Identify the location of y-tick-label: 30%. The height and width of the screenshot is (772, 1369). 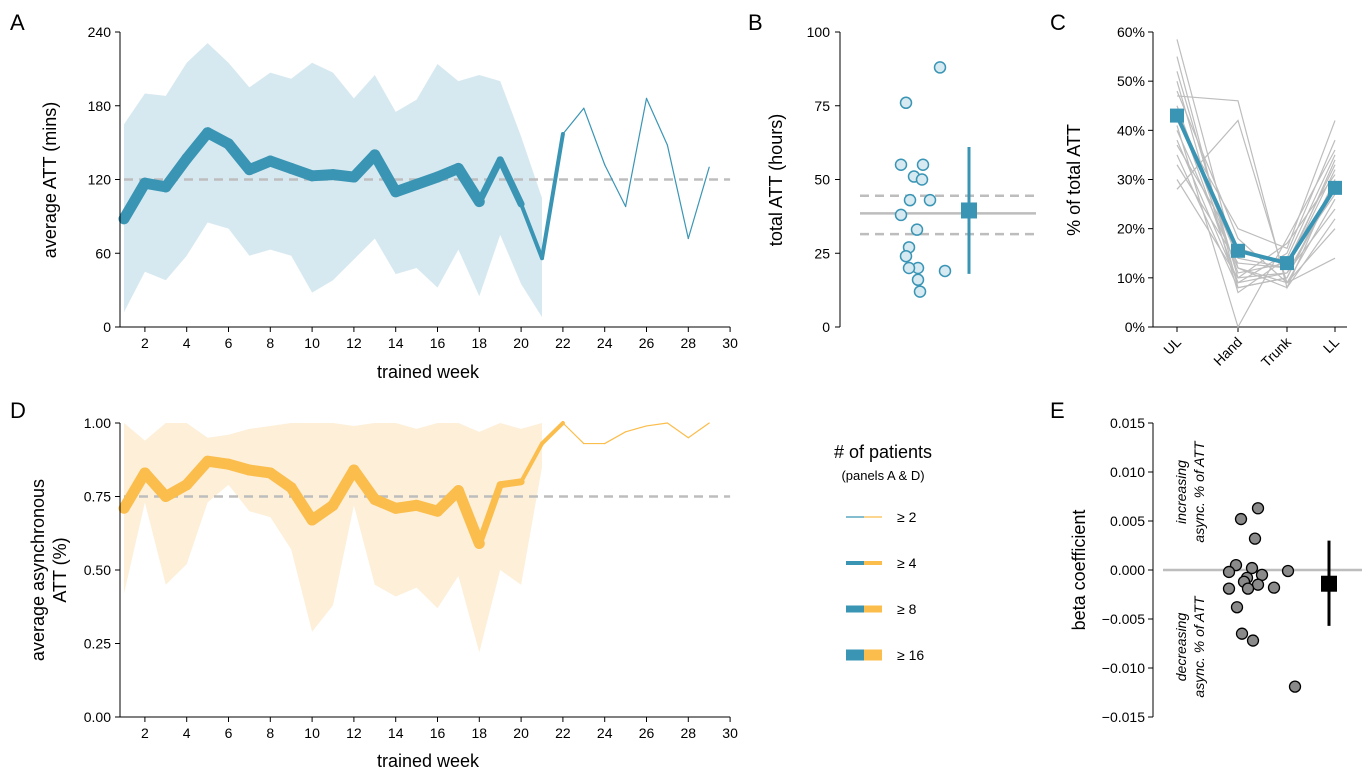
(1131, 180).